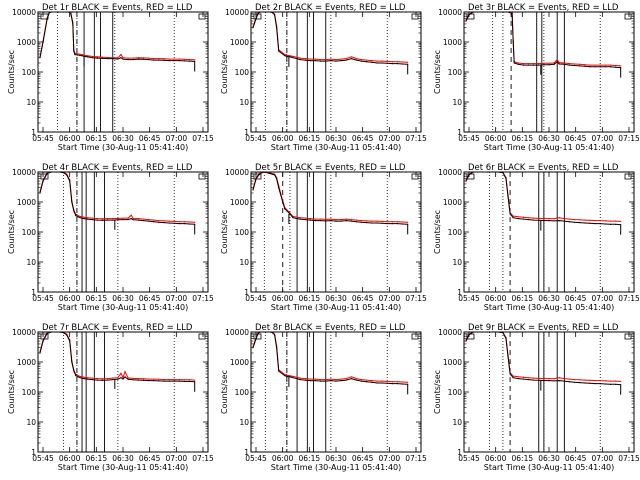 The height and width of the screenshot is (480, 640). Describe the element at coordinates (543, 168) in the screenshot. I see `panel-title: Det 6r BLACK = Events, RED = LLD` at that location.